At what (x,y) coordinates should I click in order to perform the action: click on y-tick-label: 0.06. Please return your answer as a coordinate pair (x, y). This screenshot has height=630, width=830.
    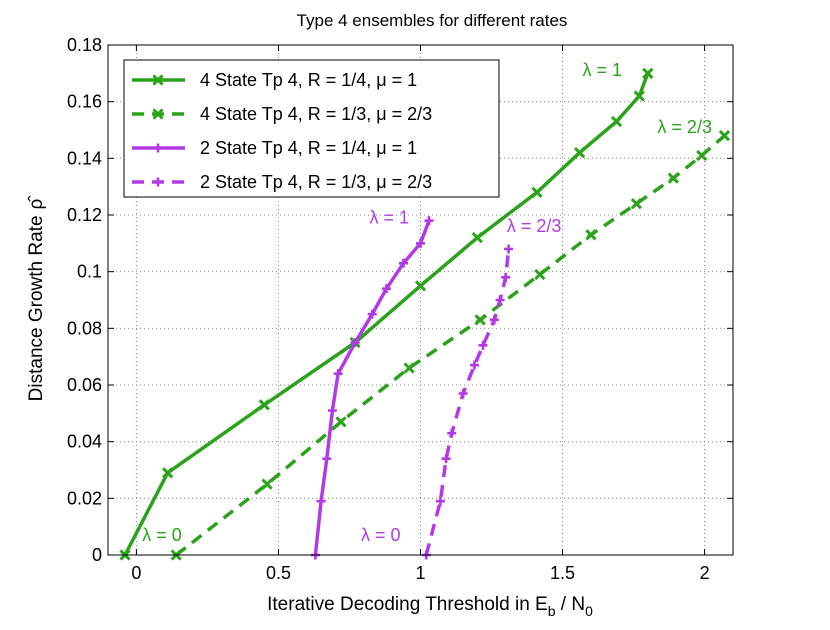
    Looking at the image, I should click on (84, 385).